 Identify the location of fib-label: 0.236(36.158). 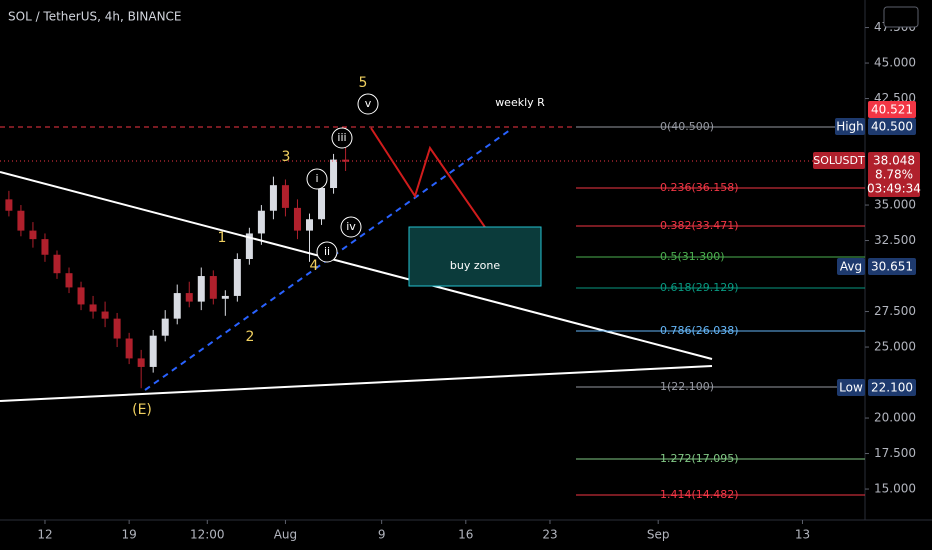
(699, 187).